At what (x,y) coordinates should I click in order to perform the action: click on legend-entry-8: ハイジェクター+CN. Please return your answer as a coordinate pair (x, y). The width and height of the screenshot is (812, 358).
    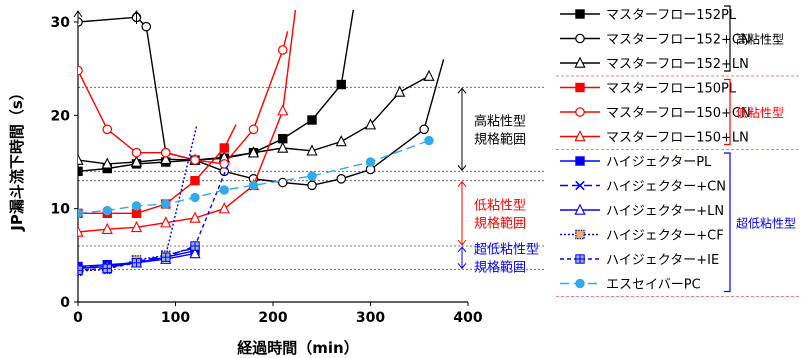
    Looking at the image, I should click on (643, 187).